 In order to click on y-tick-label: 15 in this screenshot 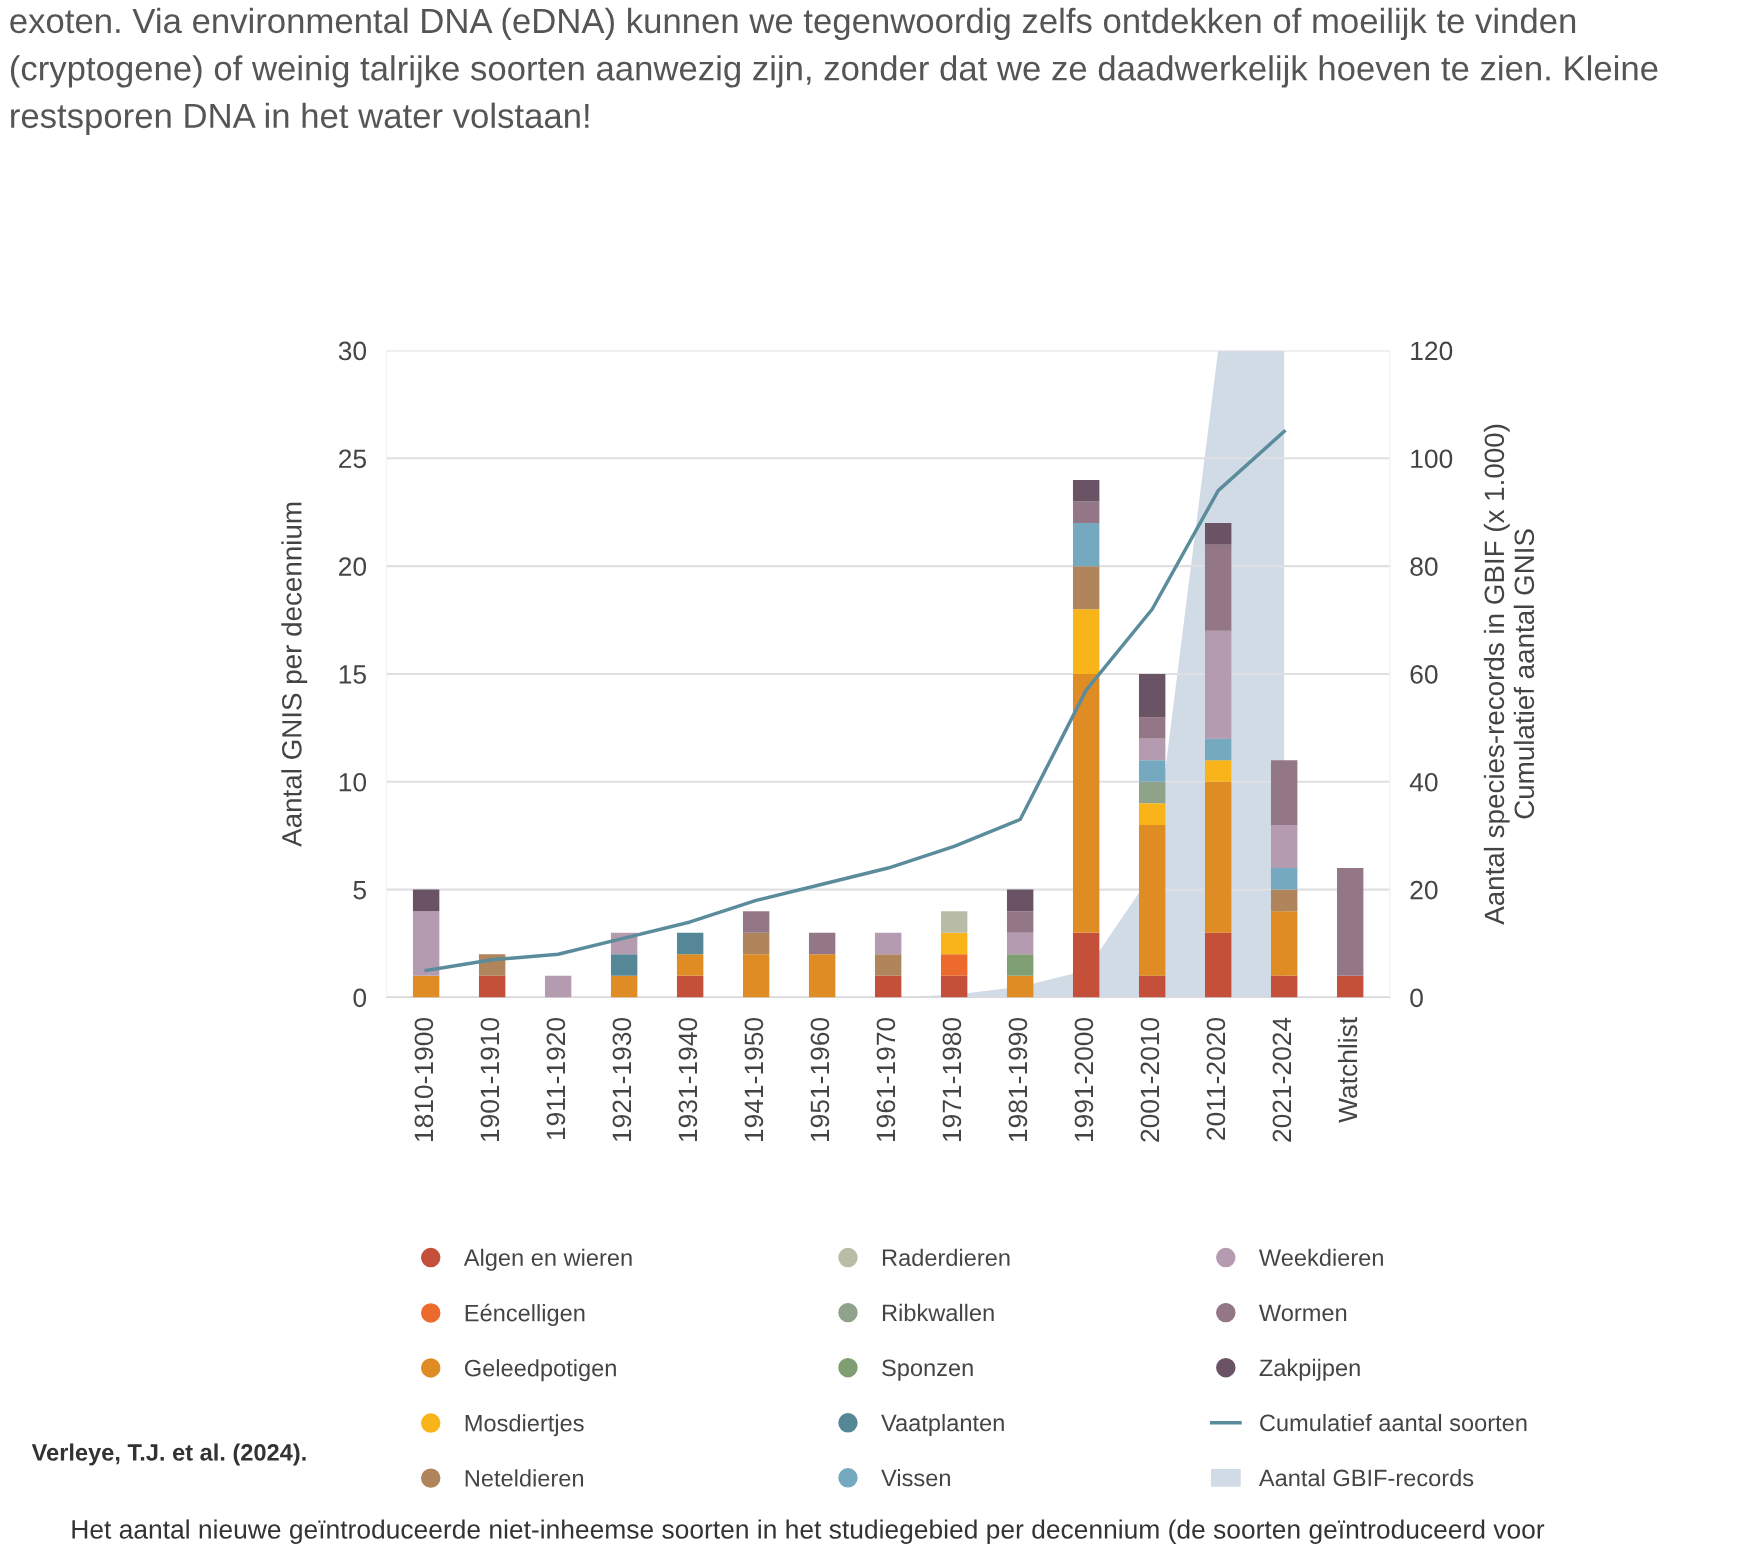, I will do `click(352, 674)`.